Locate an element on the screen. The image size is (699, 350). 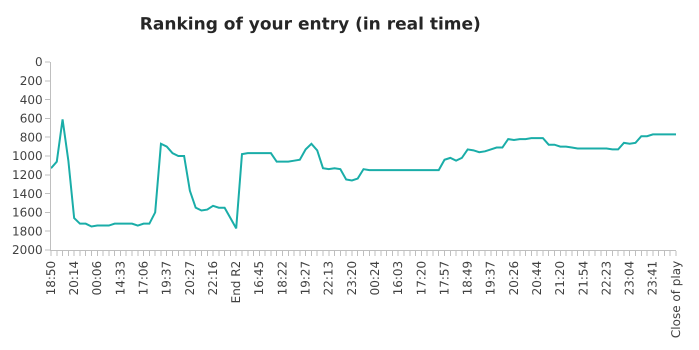
x-tick-label: 18:49 is located at coordinates (467, 278).